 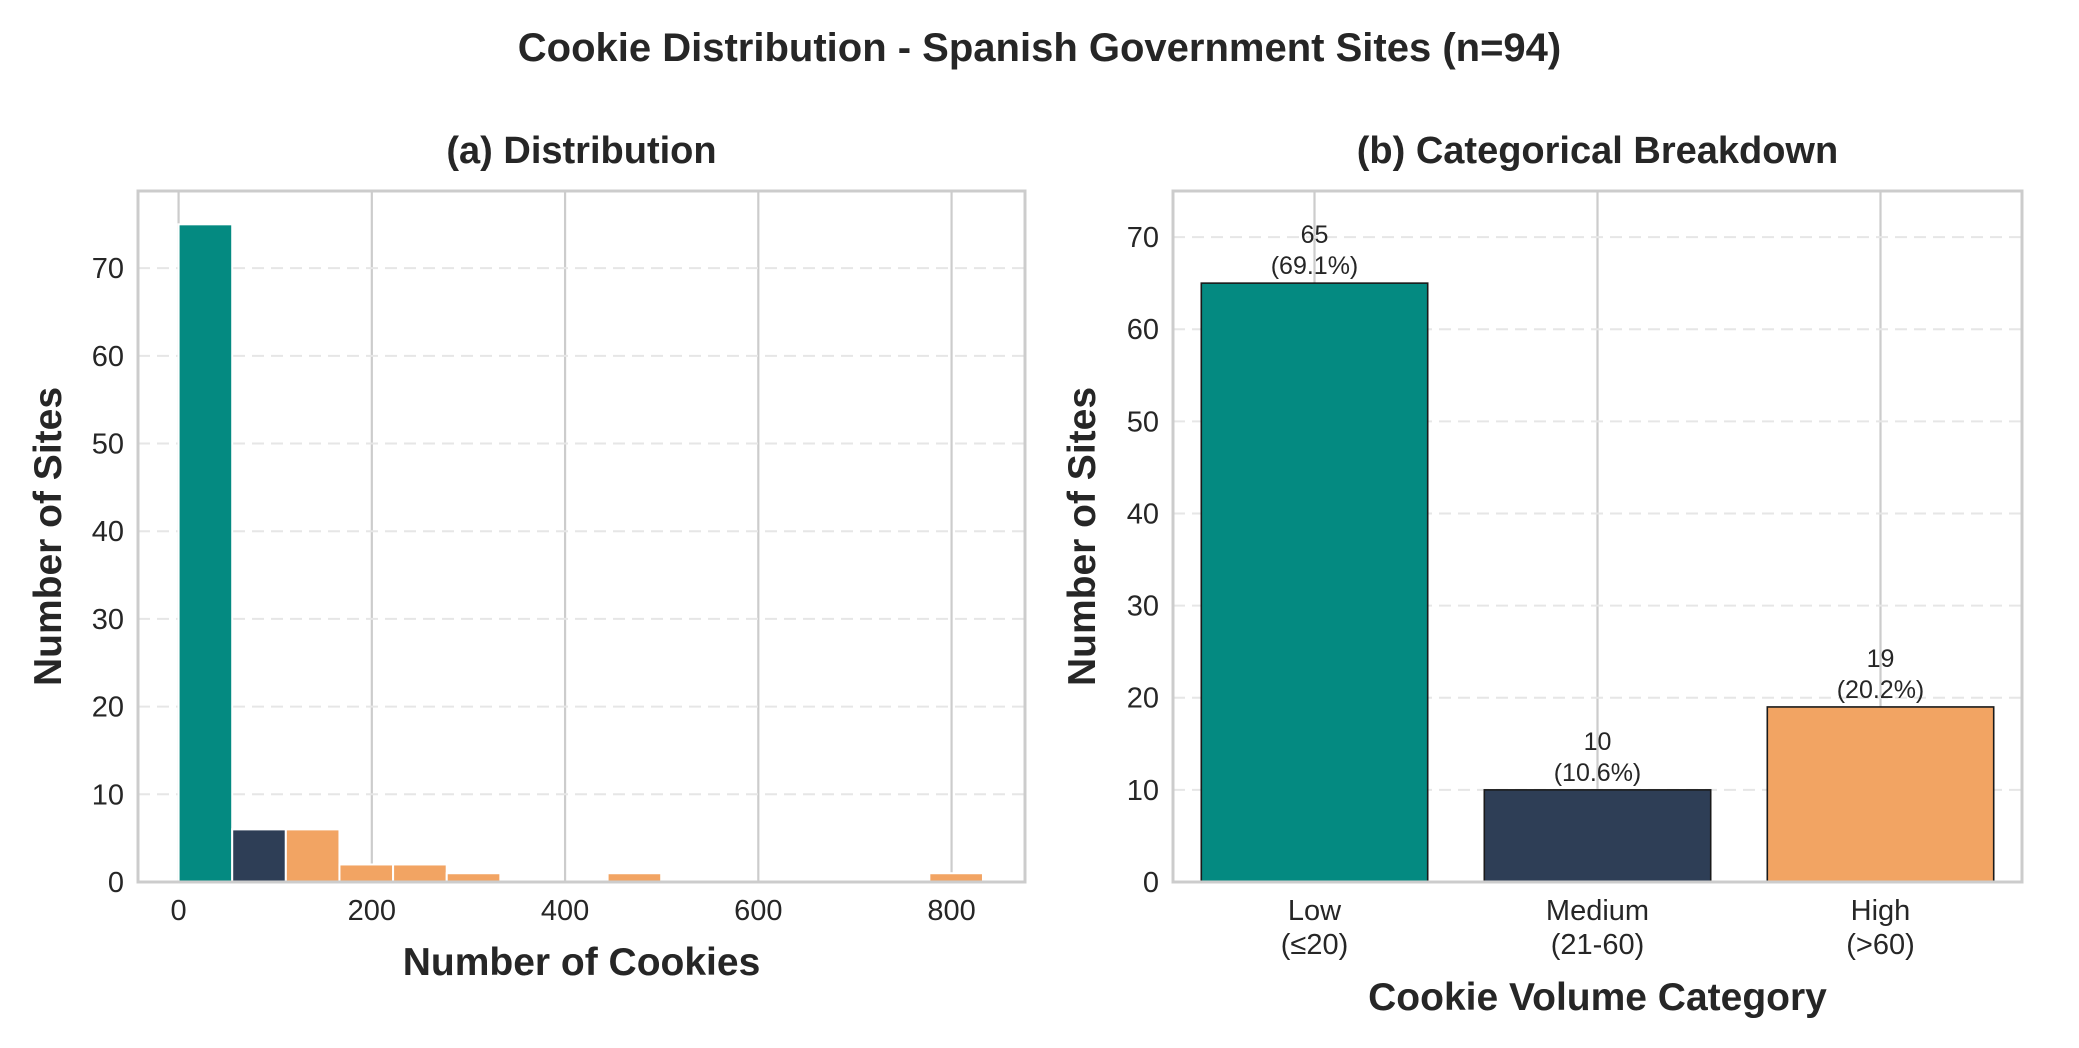 What do you see at coordinates (1597, 911) in the screenshot?
I see `x-tick-label: Medium` at bounding box center [1597, 911].